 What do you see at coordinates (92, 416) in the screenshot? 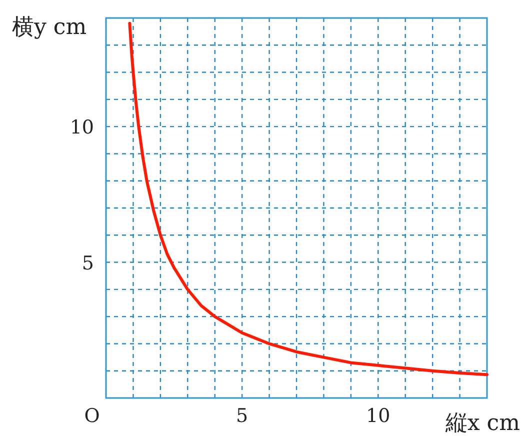
I see `x-tick-label: O` at bounding box center [92, 416].